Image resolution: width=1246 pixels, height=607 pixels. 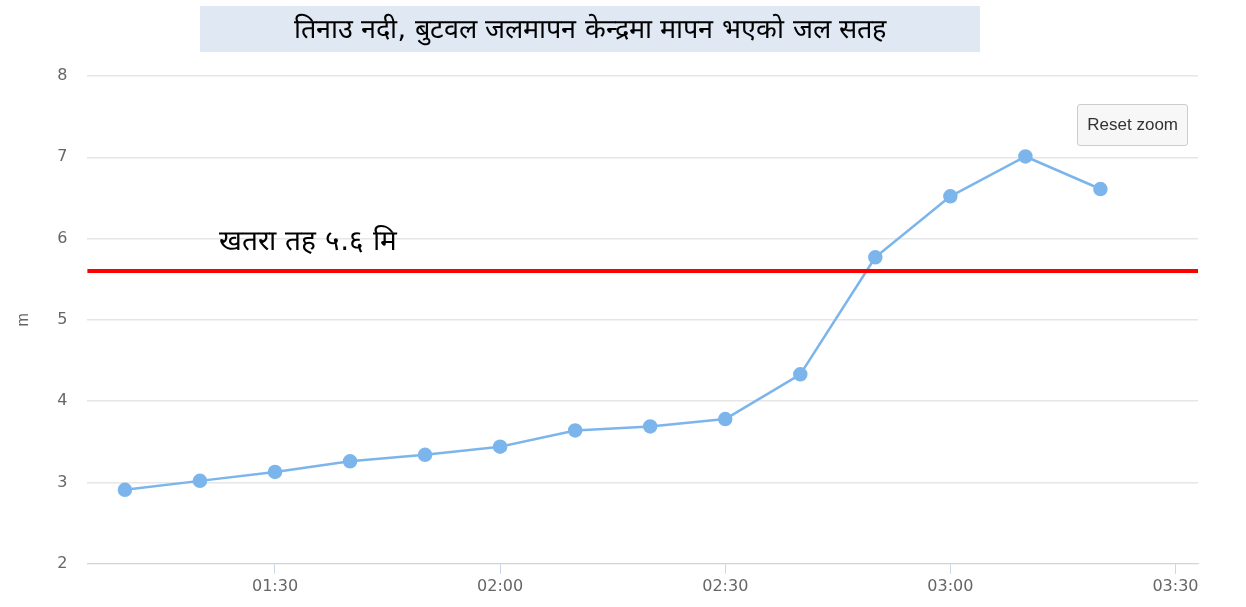 I want to click on reset-zoom-button: Reset zoom, so click(x=1132, y=125).